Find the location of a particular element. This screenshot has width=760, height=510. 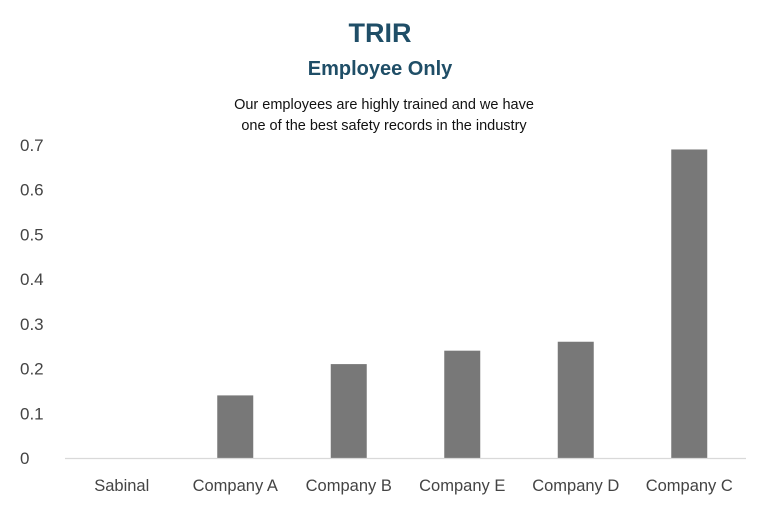

x-tick-label: Company D is located at coordinates (575, 486).